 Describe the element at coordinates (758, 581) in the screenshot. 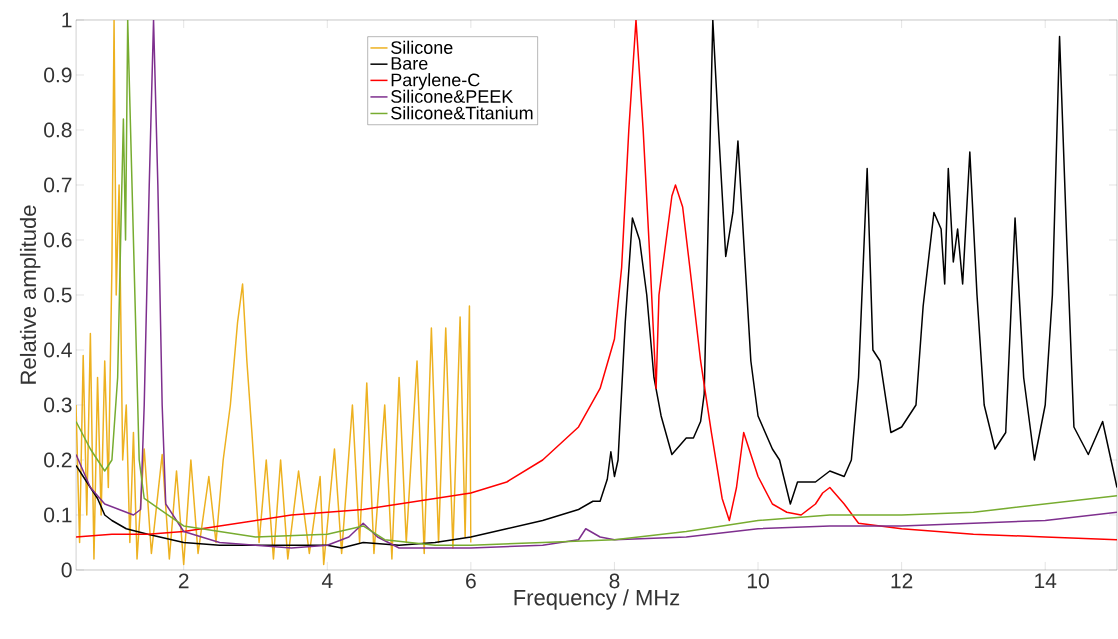

I see `x-tick-label: 10` at that location.